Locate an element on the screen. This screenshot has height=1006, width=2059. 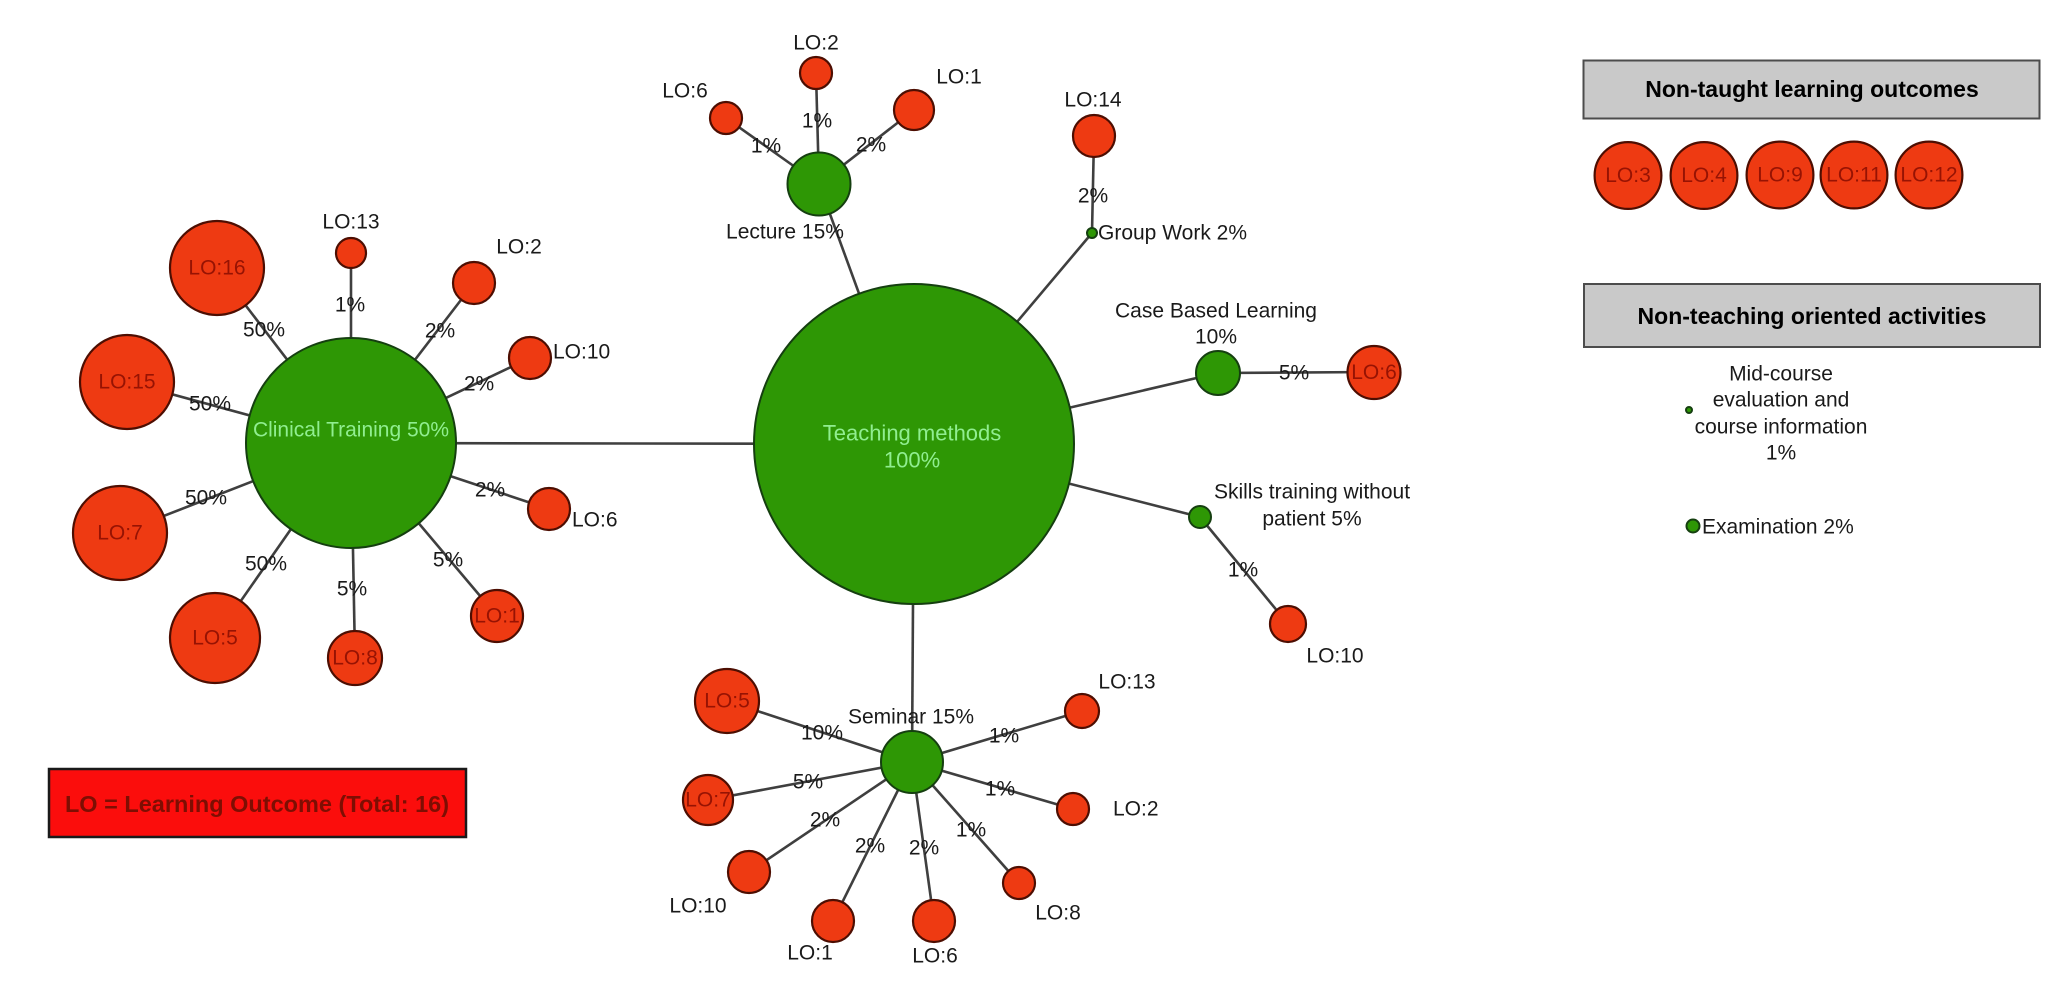
svg-text: patient 5% is located at coordinates (1311, 519).